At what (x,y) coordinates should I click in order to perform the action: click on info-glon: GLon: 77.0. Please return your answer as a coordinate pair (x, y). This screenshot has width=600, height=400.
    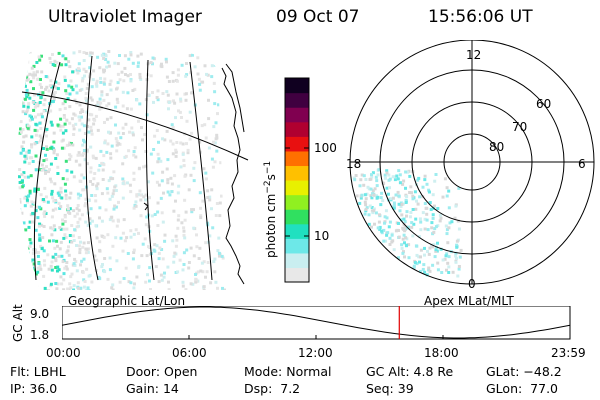
    Looking at the image, I should click on (522, 388).